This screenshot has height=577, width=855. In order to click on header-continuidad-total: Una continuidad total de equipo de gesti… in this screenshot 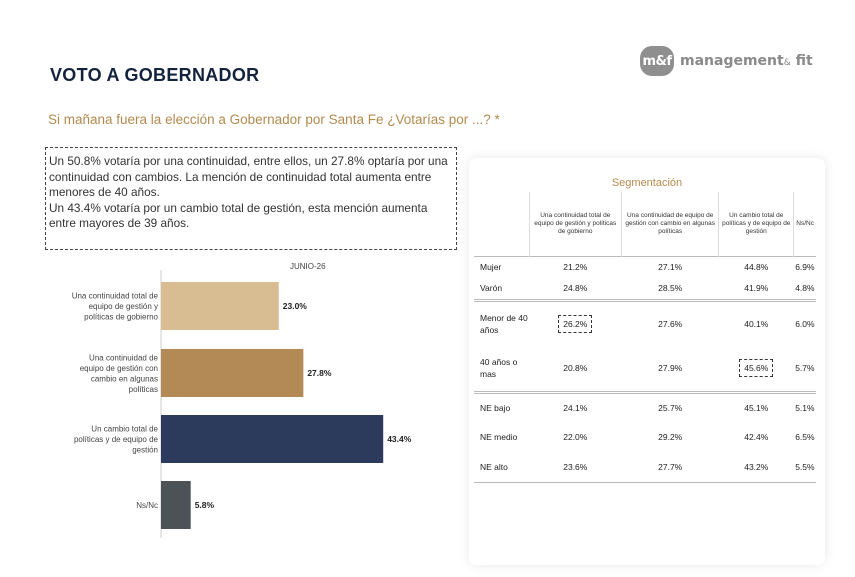, I will do `click(575, 224)`.